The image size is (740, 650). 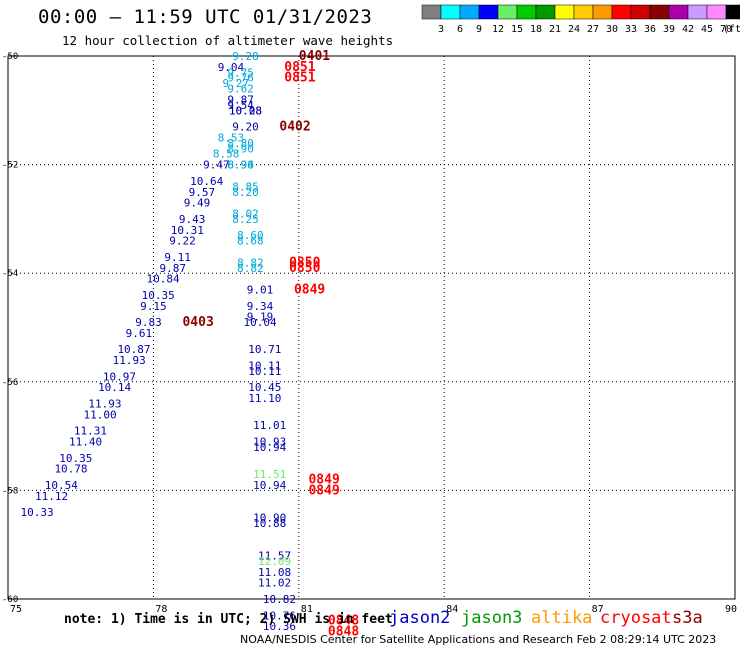 I want to click on wave-height-point: 9.75, so click(x=240, y=72).